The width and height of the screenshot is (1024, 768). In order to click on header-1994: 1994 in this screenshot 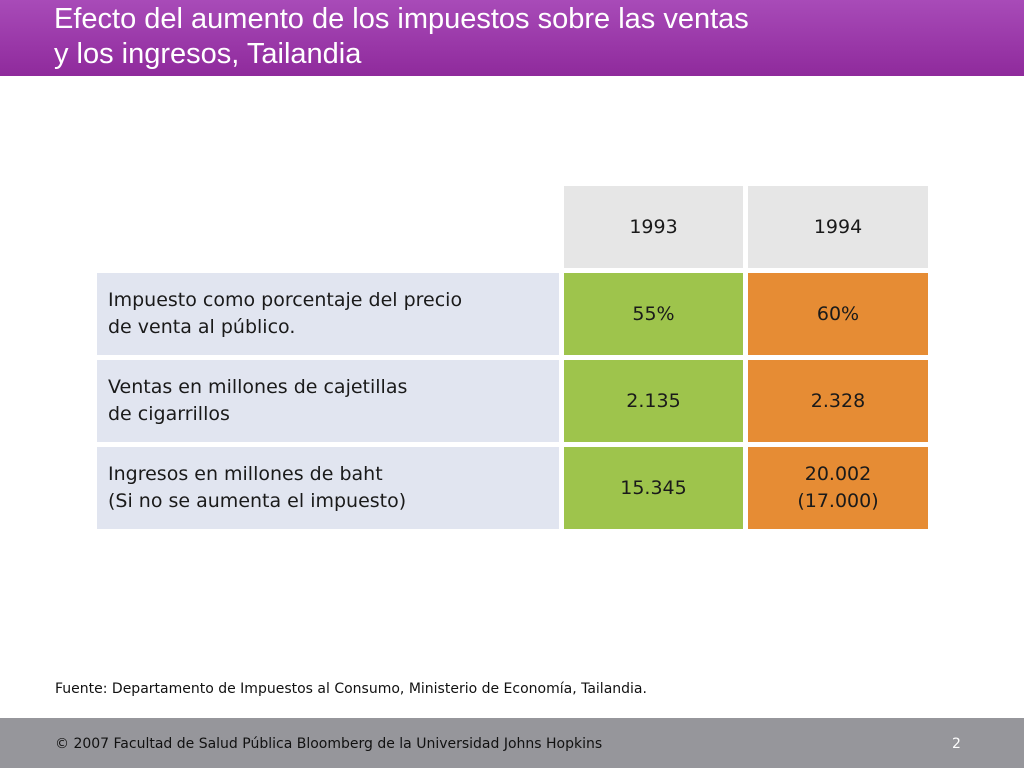, I will do `click(838, 227)`.